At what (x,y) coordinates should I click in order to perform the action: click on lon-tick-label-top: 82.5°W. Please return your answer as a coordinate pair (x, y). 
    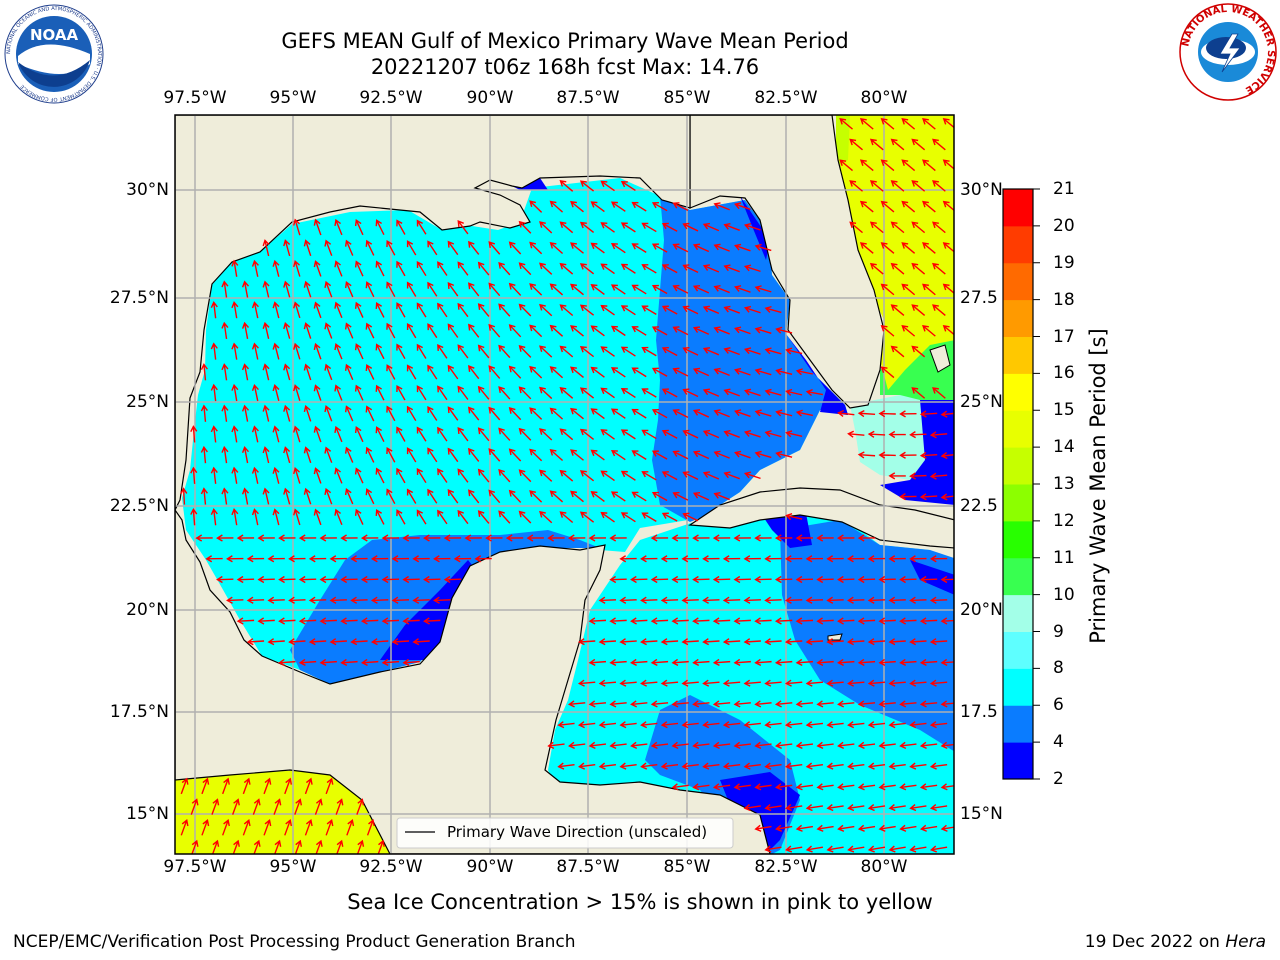
    Looking at the image, I should click on (786, 98).